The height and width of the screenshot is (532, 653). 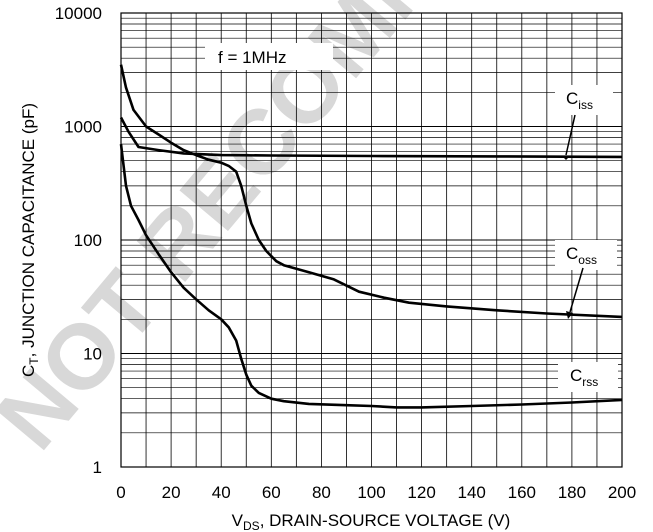 I want to click on y-tick-label: 1000, so click(x=83, y=127).